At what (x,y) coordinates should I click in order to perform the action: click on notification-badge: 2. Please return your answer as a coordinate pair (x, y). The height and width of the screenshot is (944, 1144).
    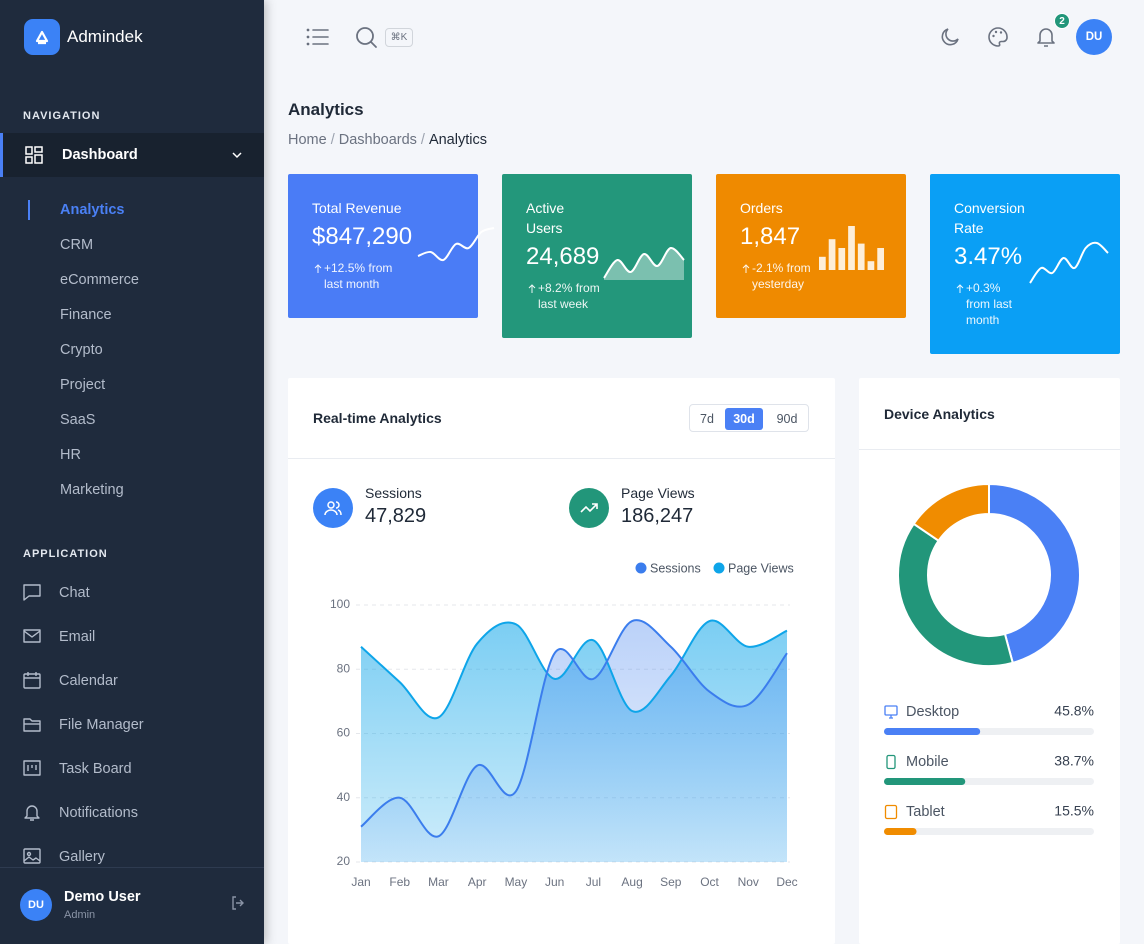
    Looking at the image, I should click on (1062, 21).